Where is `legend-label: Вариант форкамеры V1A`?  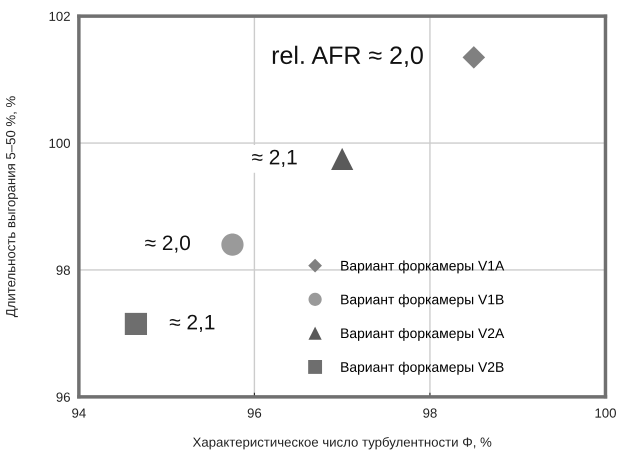
legend-label: Вариант форкамеры V1A is located at coordinates (422, 267).